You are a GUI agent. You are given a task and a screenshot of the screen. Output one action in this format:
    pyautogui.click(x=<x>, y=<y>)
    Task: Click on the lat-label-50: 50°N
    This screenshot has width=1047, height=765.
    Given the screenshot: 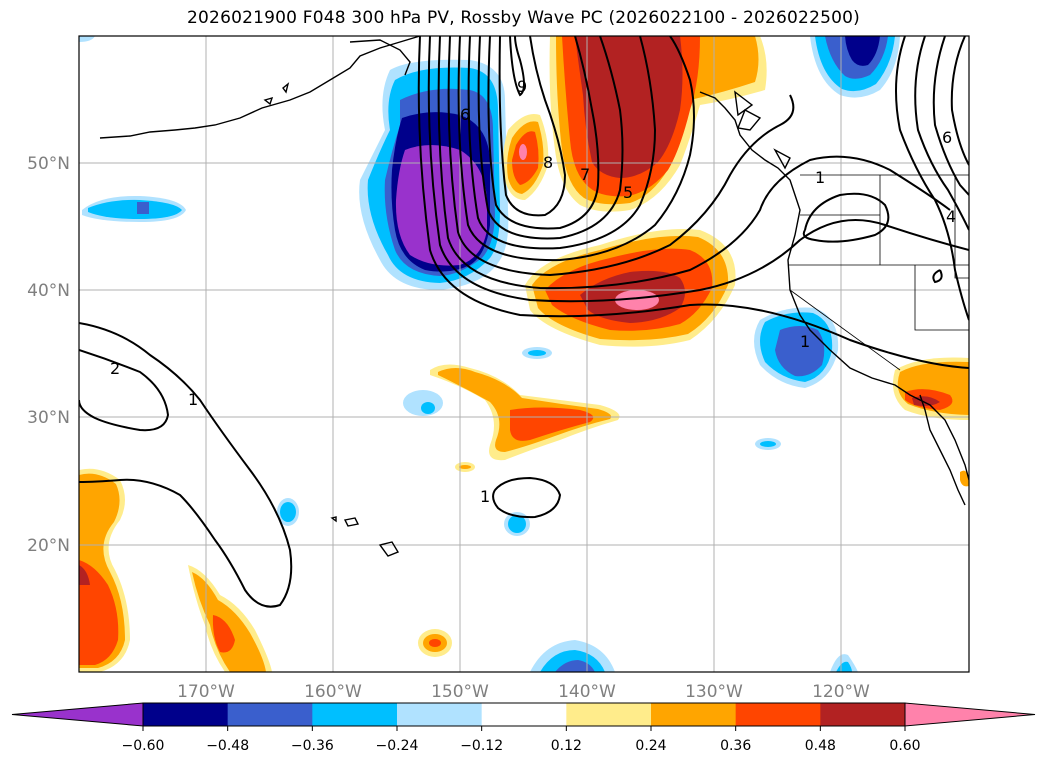 What is the action you would take?
    pyautogui.click(x=48, y=164)
    